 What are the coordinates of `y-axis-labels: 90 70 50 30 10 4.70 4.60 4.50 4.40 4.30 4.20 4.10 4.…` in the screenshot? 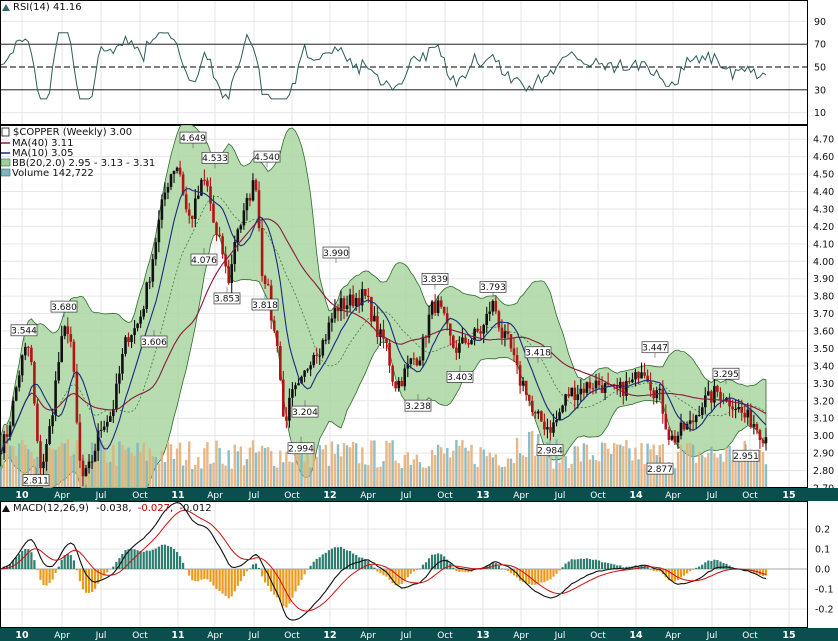 It's located at (823, 316).